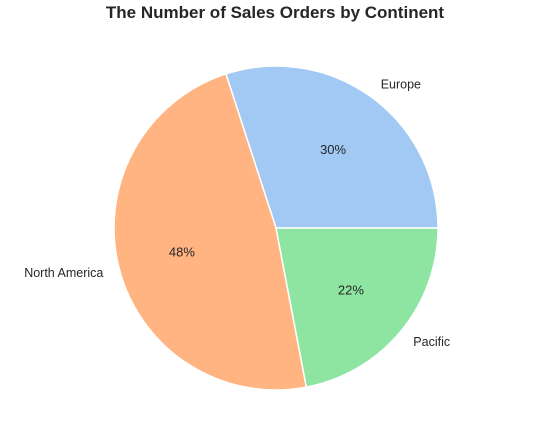 The image size is (535, 424). What do you see at coordinates (182, 252) in the screenshot?
I see `percent-label-north-america: 48%` at bounding box center [182, 252].